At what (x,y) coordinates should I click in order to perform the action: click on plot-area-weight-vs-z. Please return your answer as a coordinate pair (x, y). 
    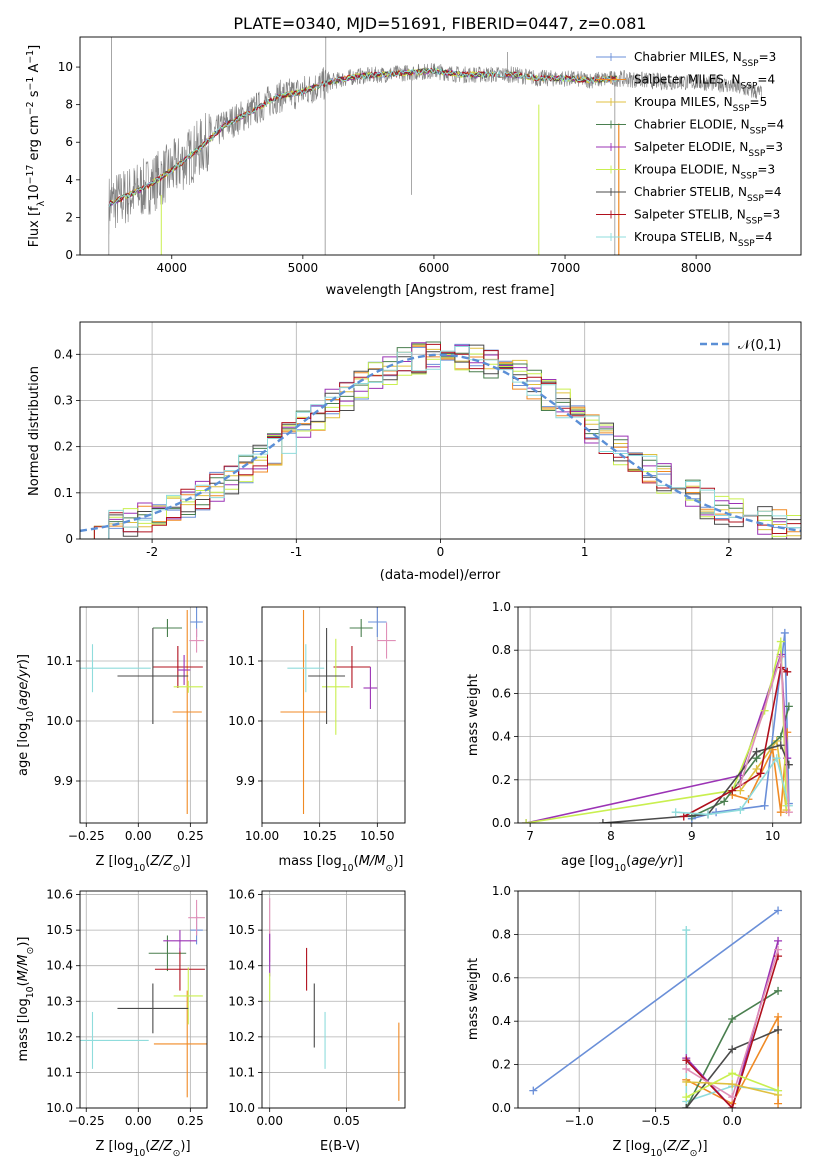
    Looking at the image, I should click on (656, 1007).